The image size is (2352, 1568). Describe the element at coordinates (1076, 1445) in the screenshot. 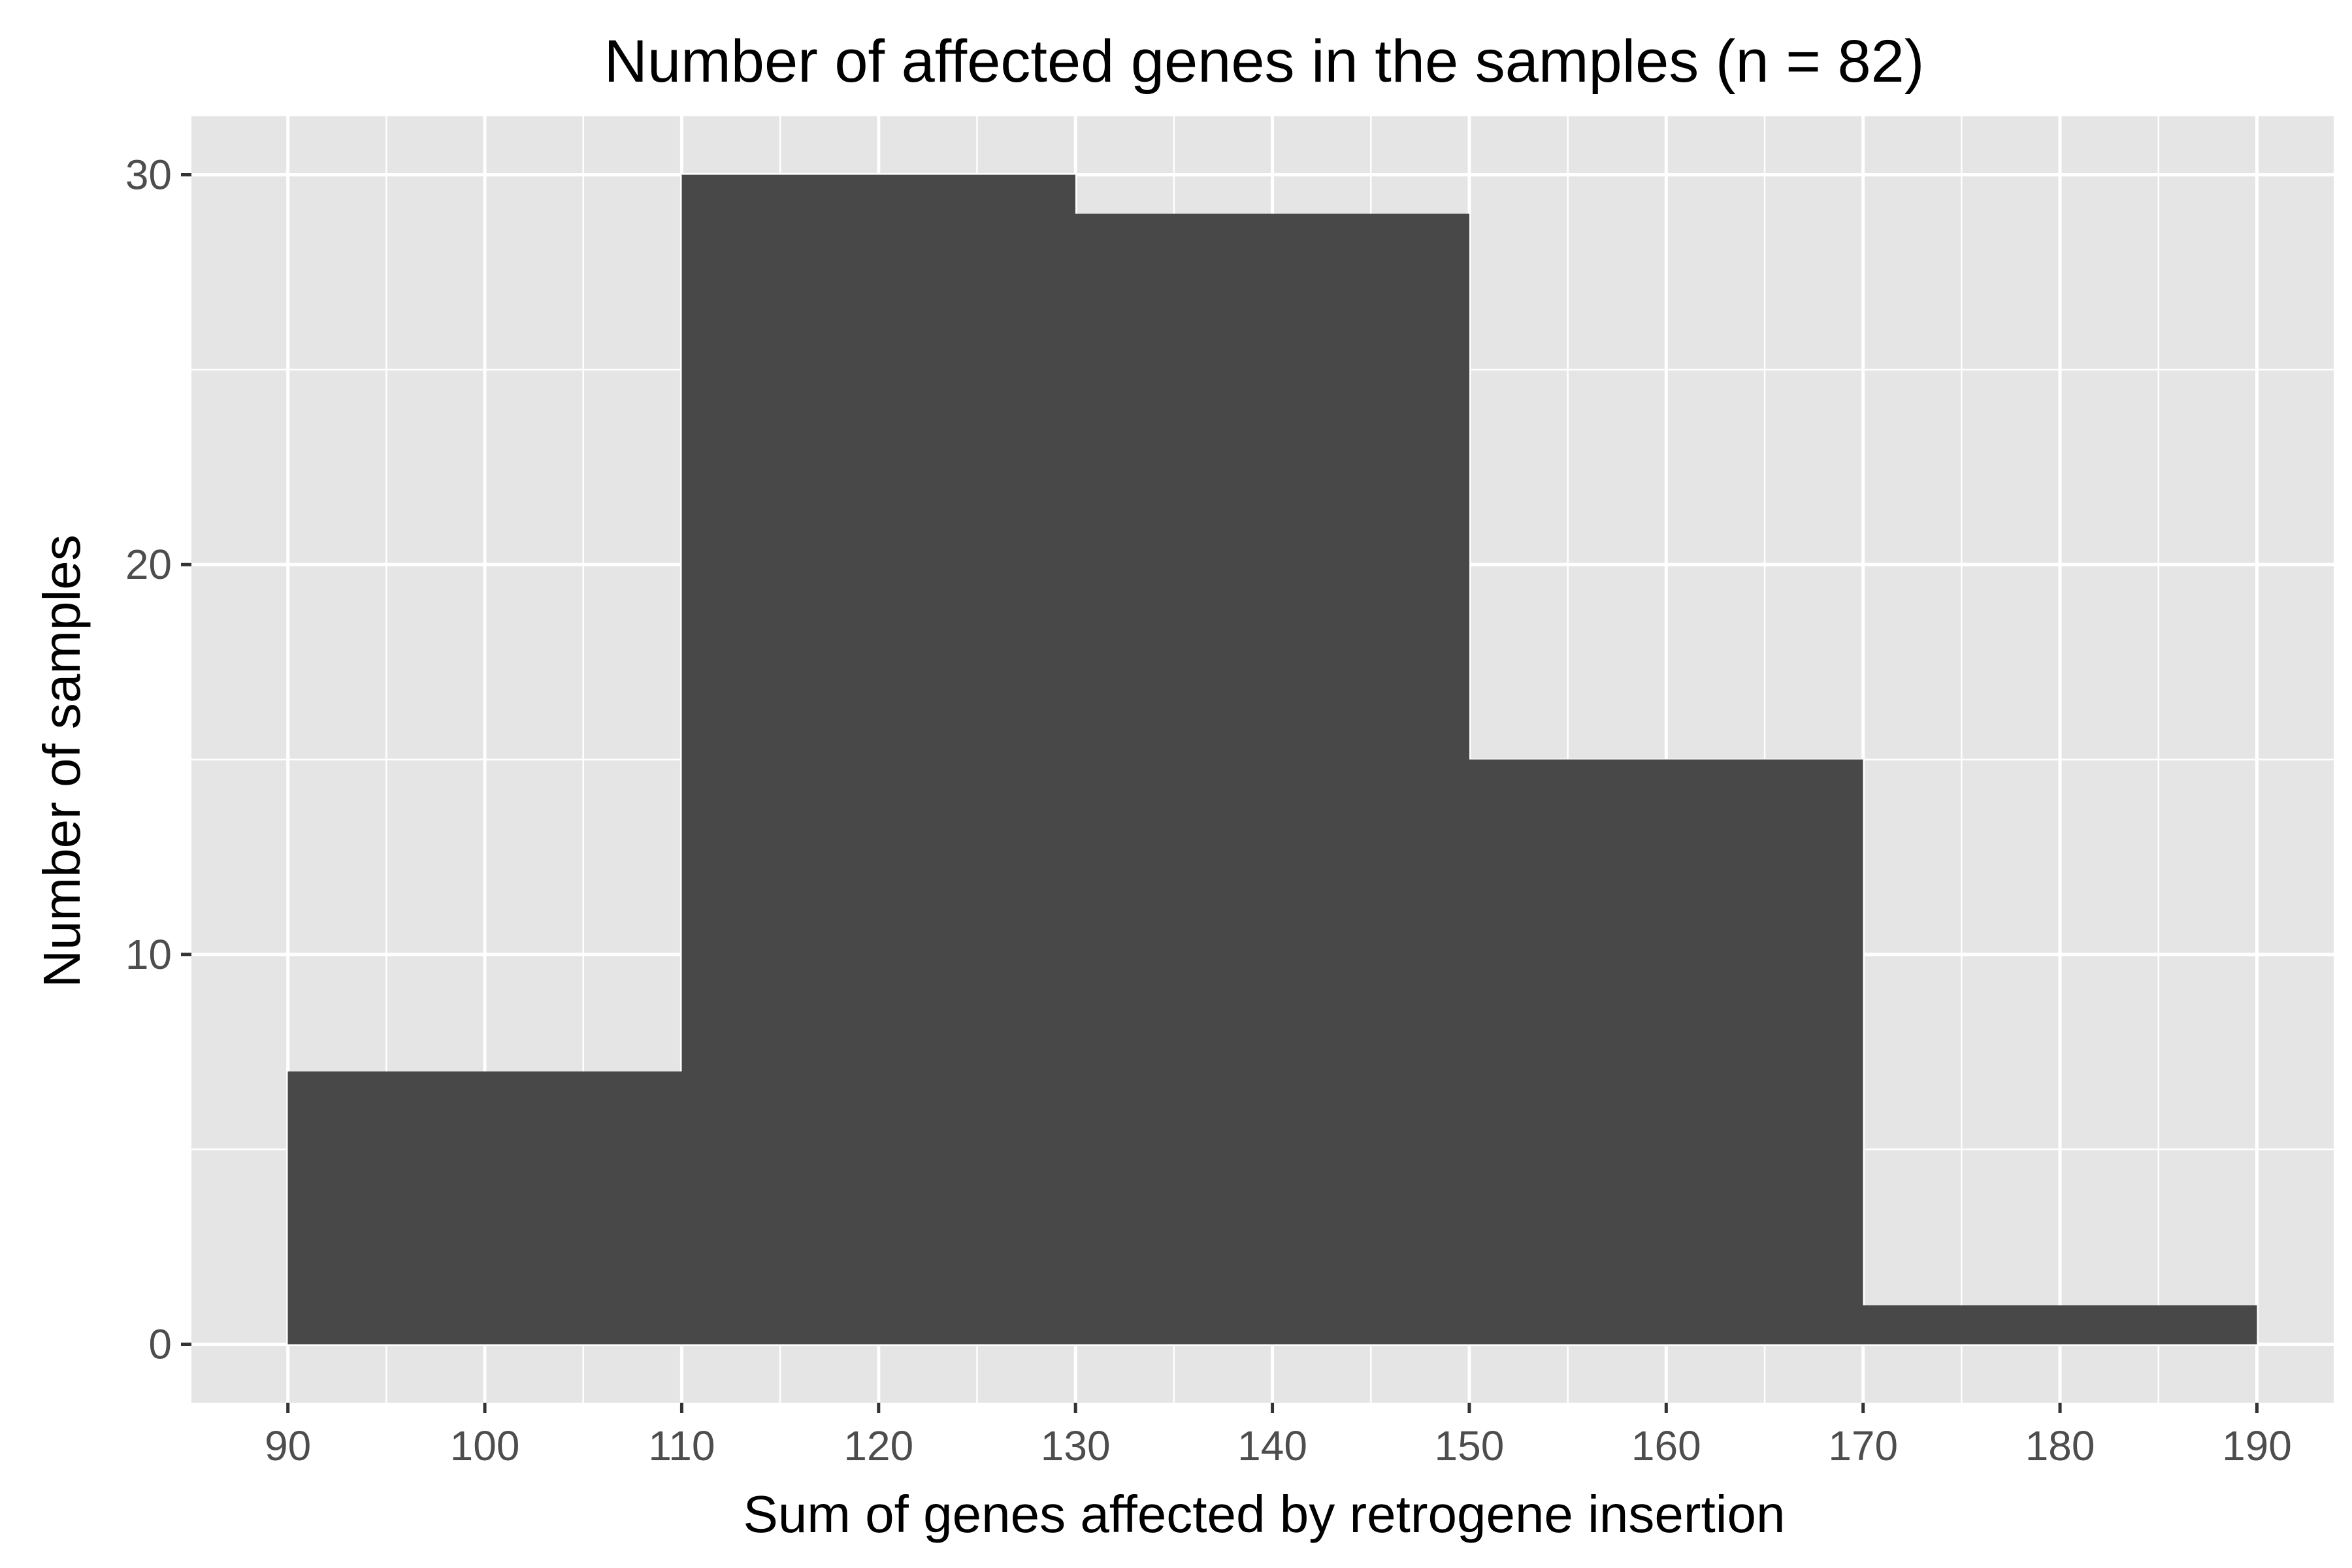

I see `x-tick-label: 130` at that location.